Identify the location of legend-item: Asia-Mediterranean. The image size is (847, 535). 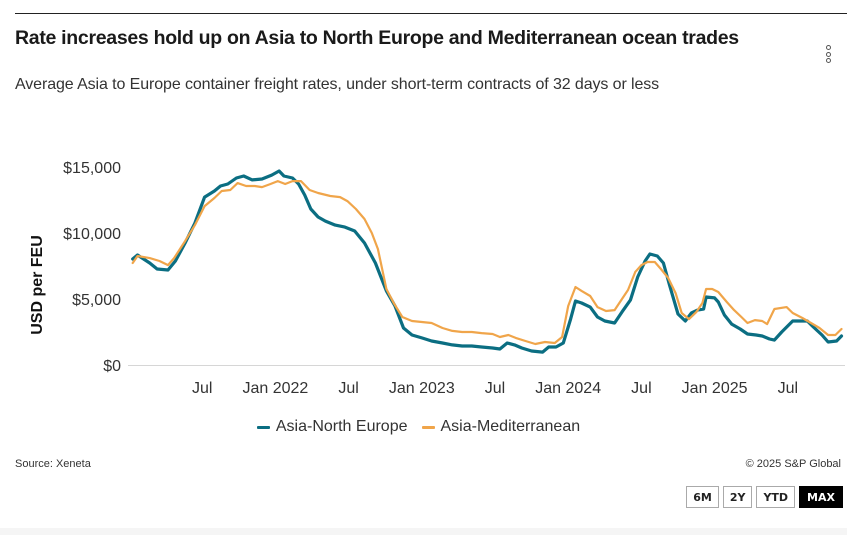
(501, 427).